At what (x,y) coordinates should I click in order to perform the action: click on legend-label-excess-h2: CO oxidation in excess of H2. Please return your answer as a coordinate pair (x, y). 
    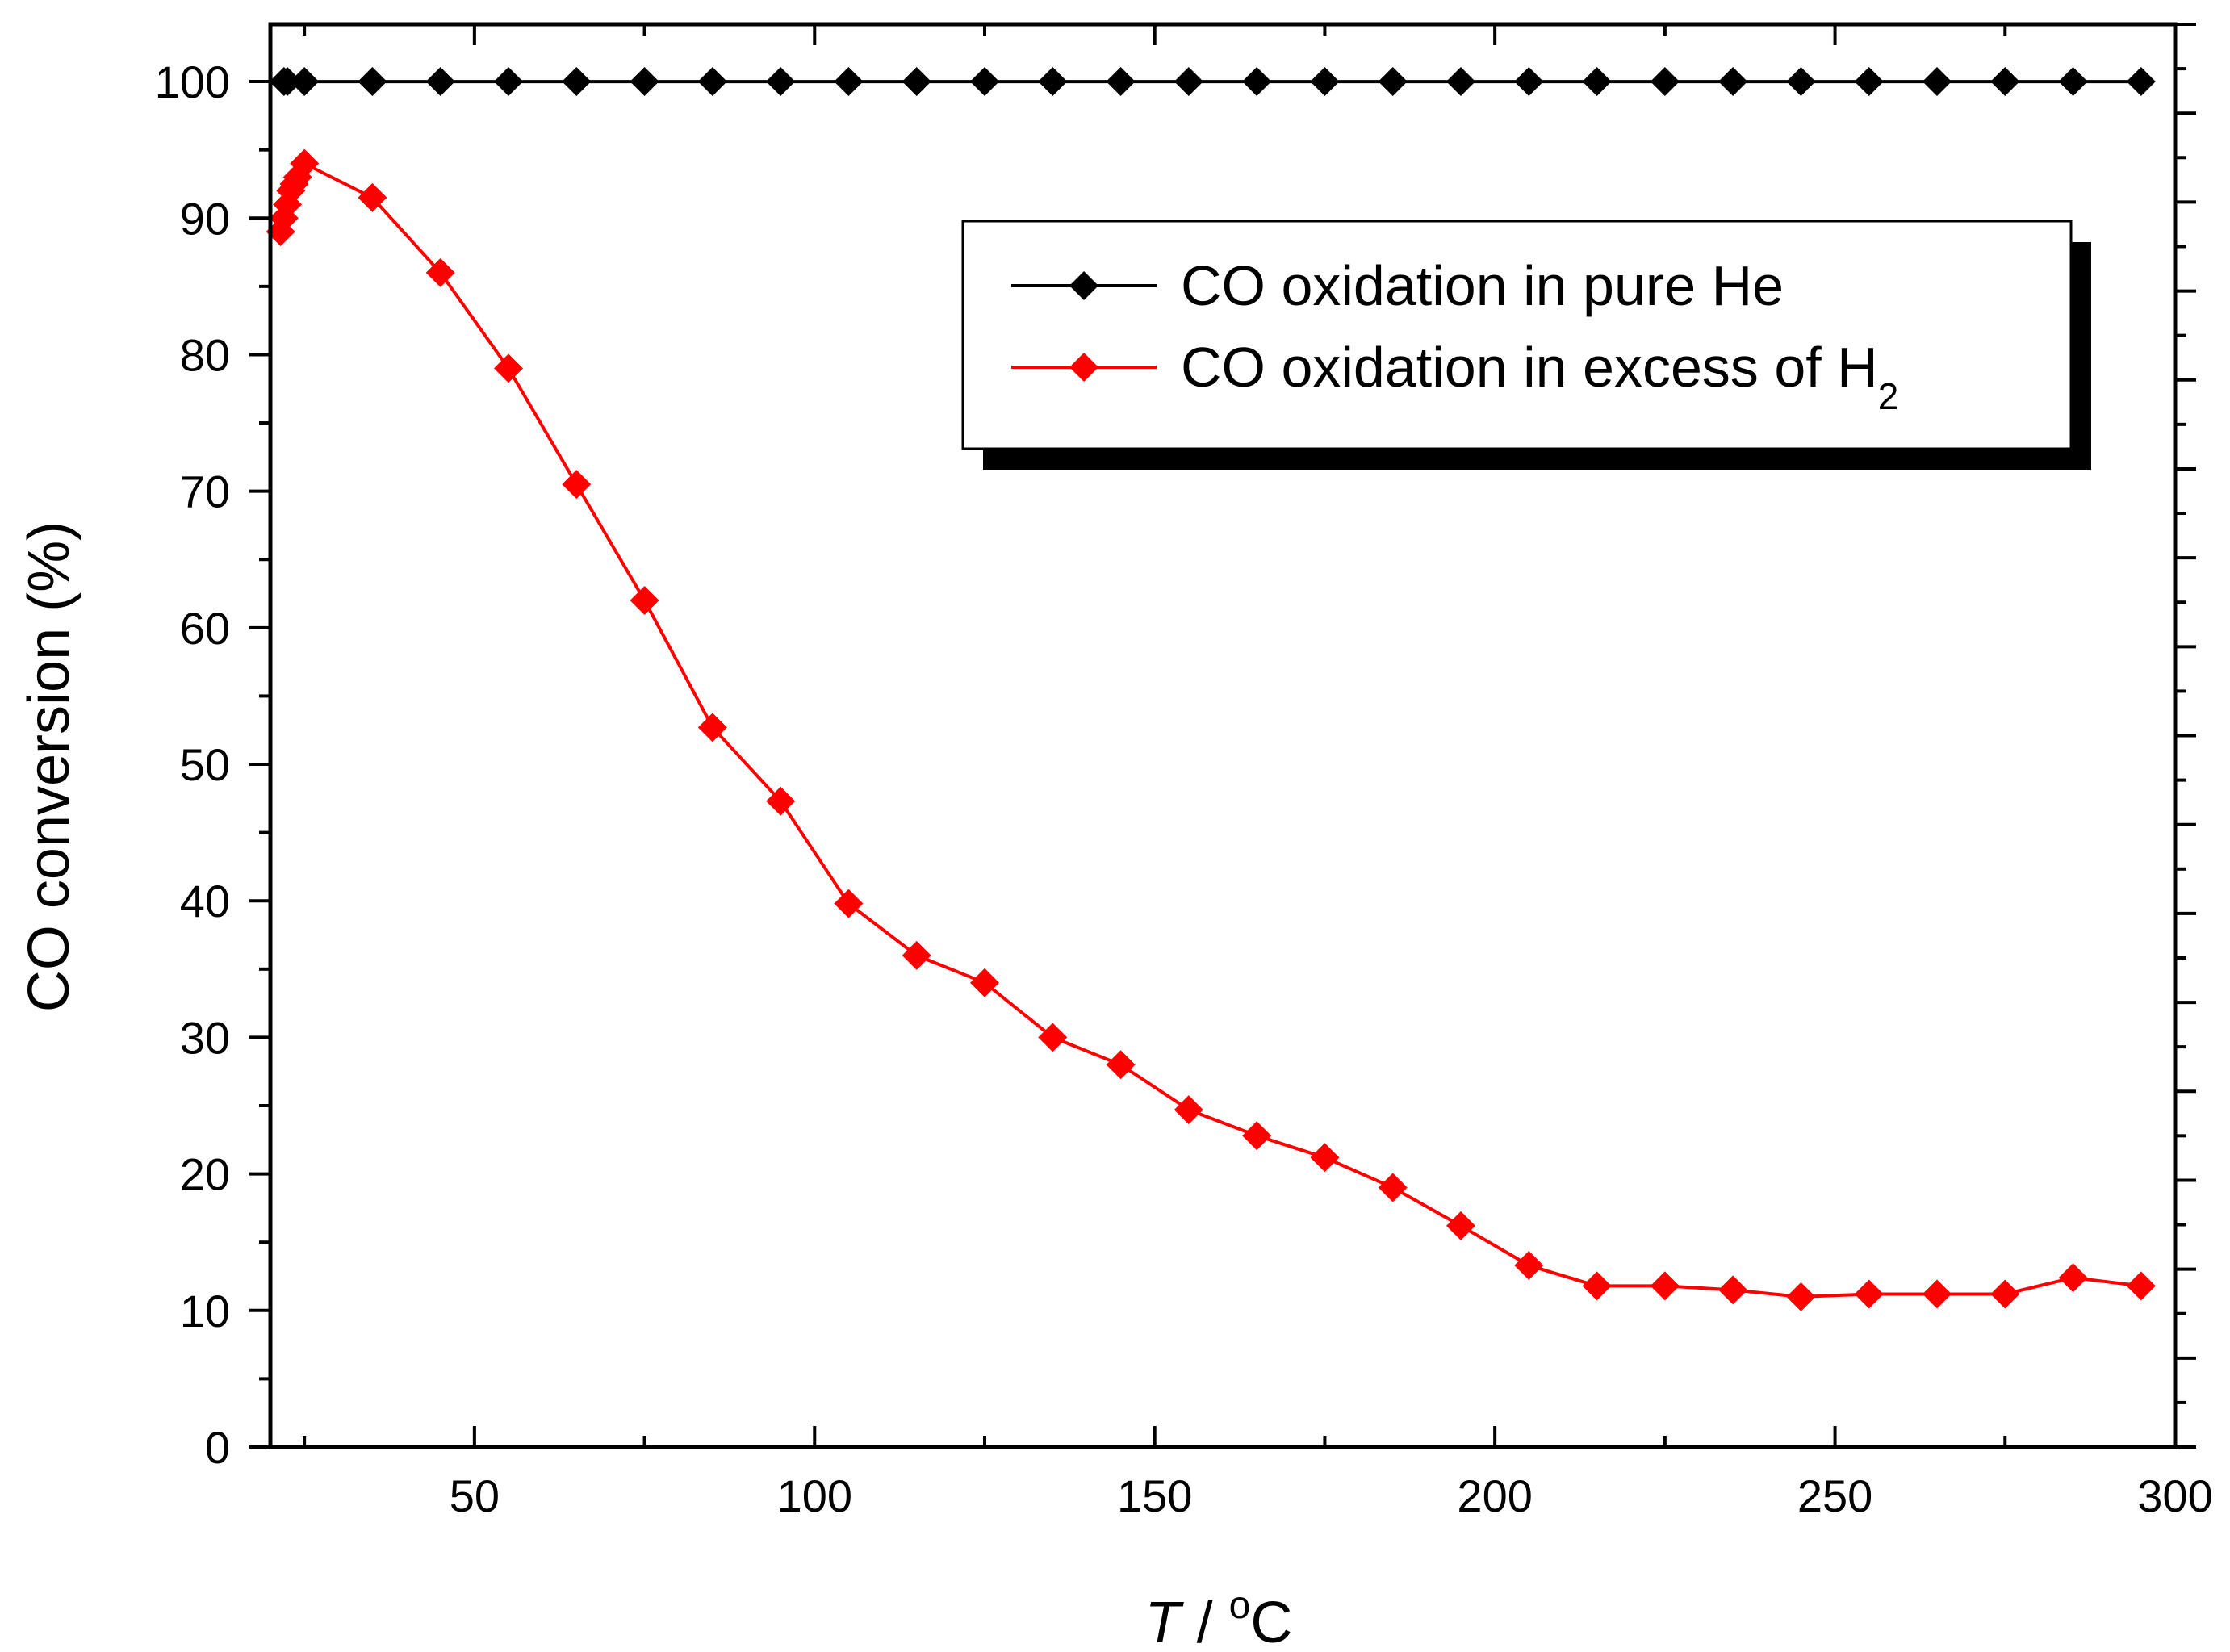
    Looking at the image, I should click on (1539, 376).